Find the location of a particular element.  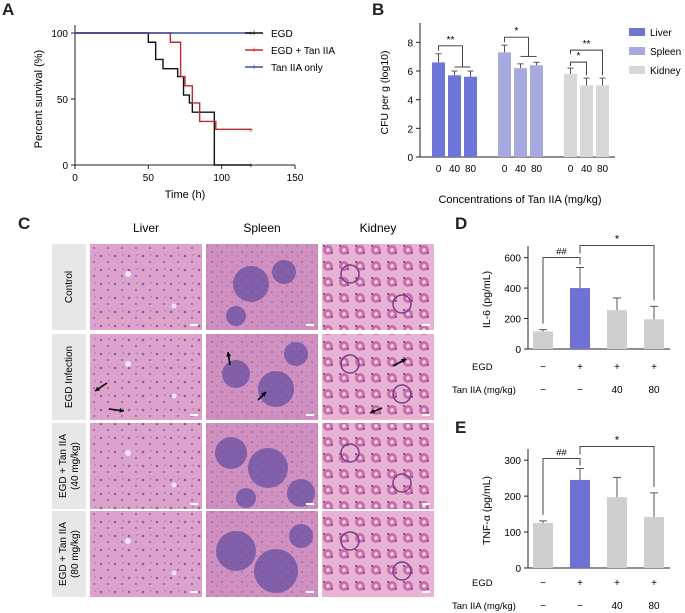

legend-label: Liver is located at coordinates (661, 33).